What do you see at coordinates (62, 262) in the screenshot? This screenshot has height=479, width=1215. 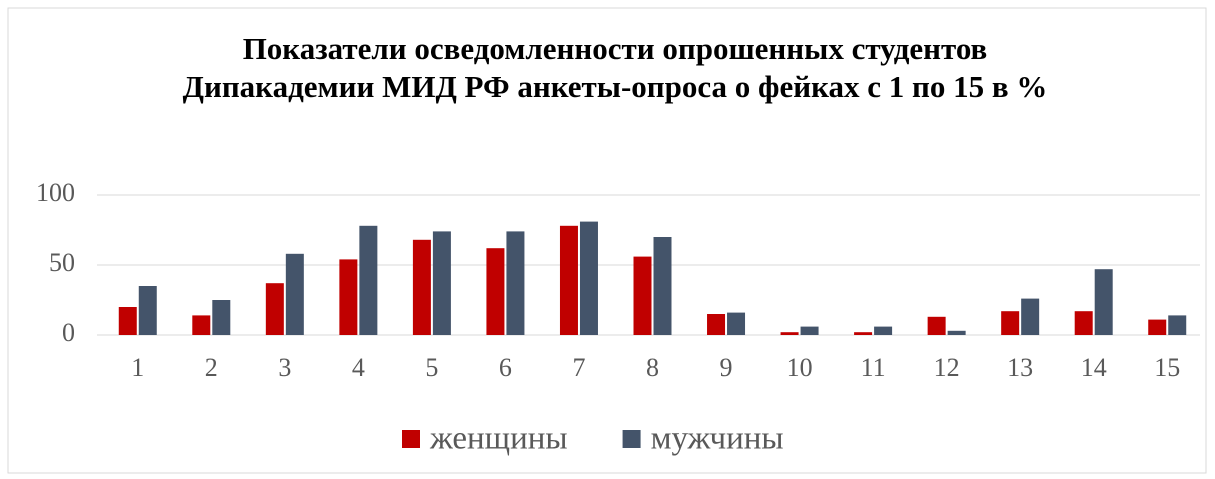 I see `y-tick-label: 50` at bounding box center [62, 262].